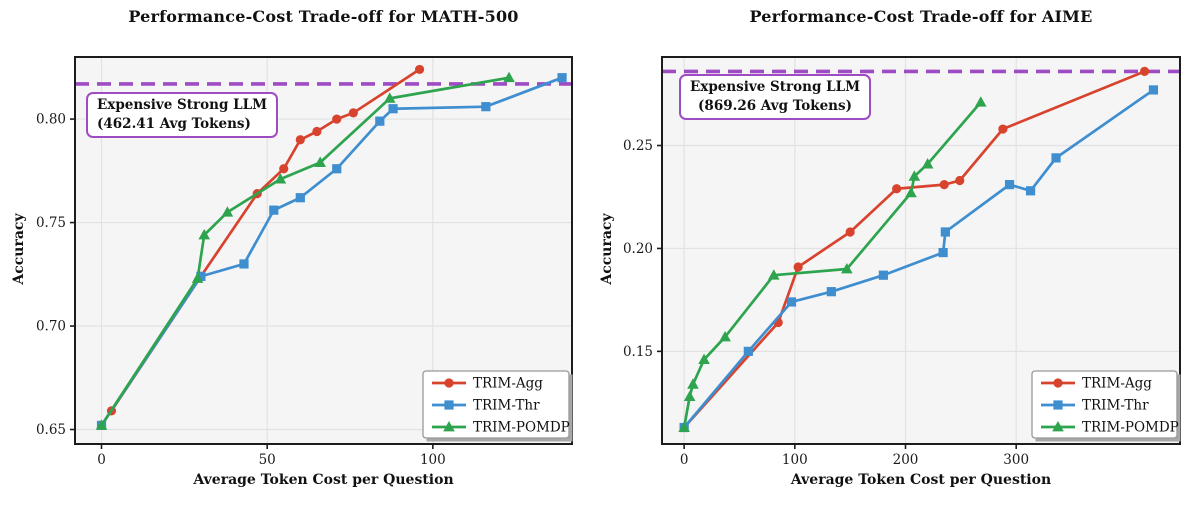 This screenshot has width=1190, height=505. Describe the element at coordinates (51, 120) in the screenshot. I see `y-tick-label: 0.80` at that location.